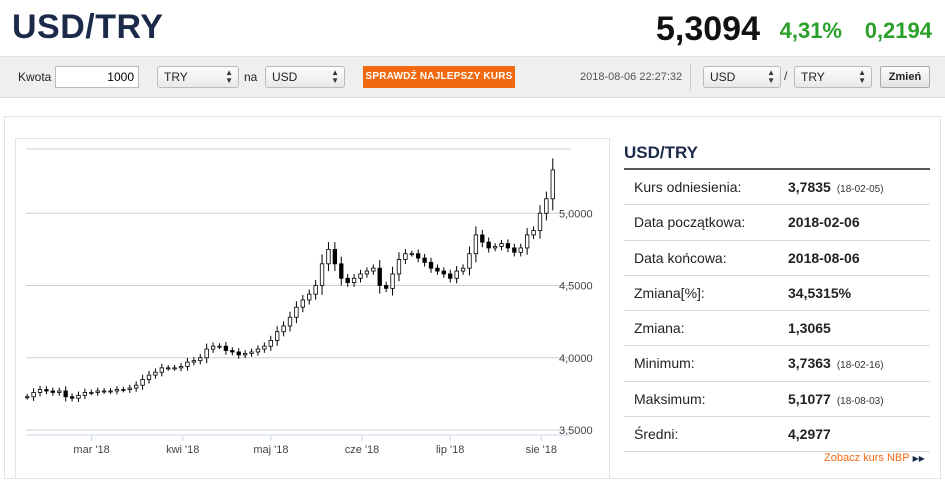 Image resolution: width=945 pixels, height=480 pixels. Describe the element at coordinates (836, 187) in the screenshot. I see `info-row-value: 3,7835 (18-02-05)` at that location.